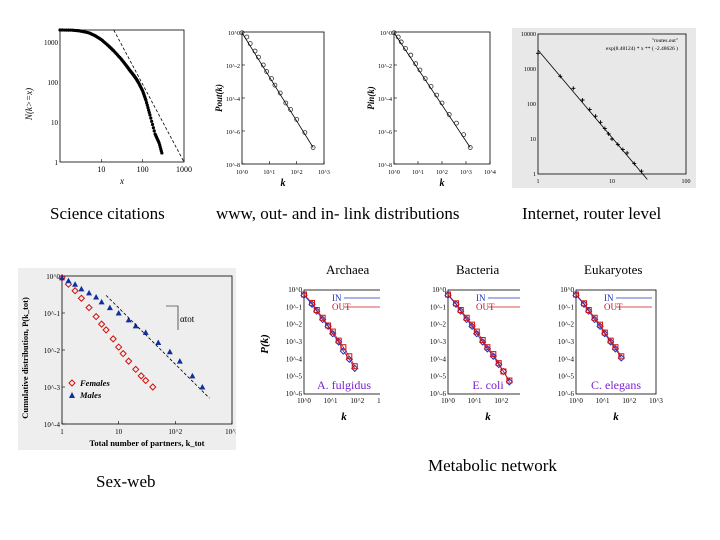 This screenshot has height=540, width=720. Describe the element at coordinates (488, 417) in the screenshot. I see `x-axis-label: k` at that location.